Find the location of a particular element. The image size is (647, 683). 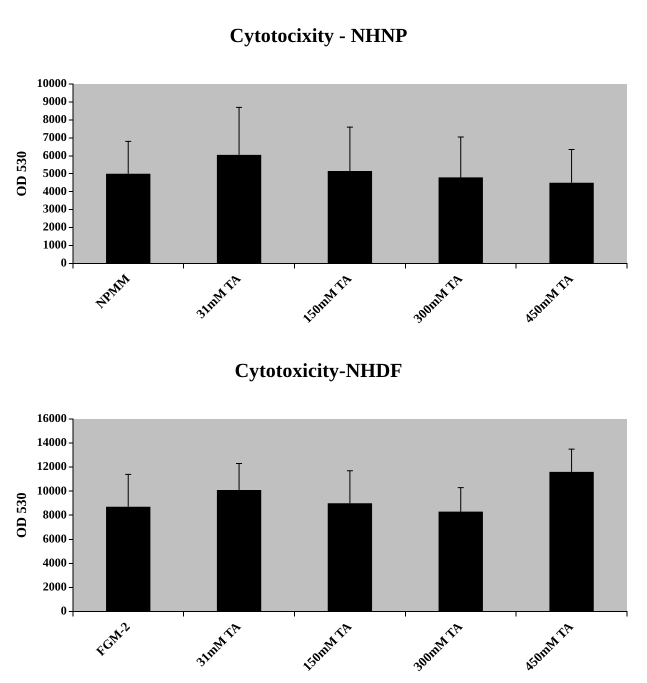

y-tick-label: 12000 is located at coordinates (51, 466).